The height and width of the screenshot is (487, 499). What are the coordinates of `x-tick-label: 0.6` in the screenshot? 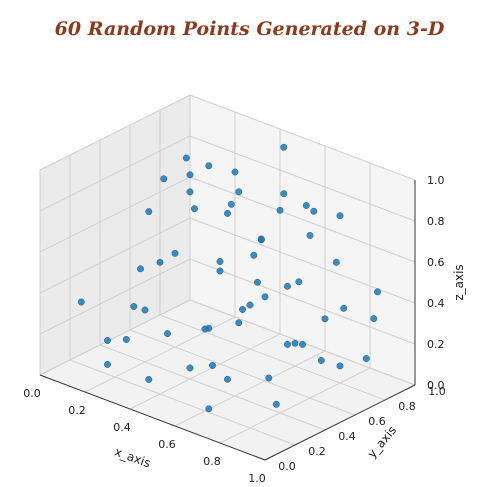 It's located at (167, 444).